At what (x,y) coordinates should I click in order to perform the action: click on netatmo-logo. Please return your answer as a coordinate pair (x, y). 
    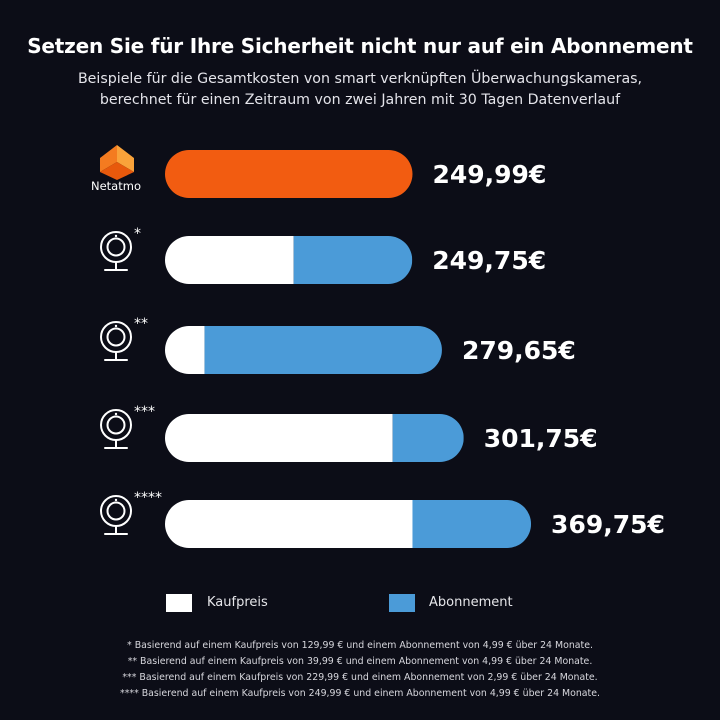
    Looking at the image, I should click on (117, 162).